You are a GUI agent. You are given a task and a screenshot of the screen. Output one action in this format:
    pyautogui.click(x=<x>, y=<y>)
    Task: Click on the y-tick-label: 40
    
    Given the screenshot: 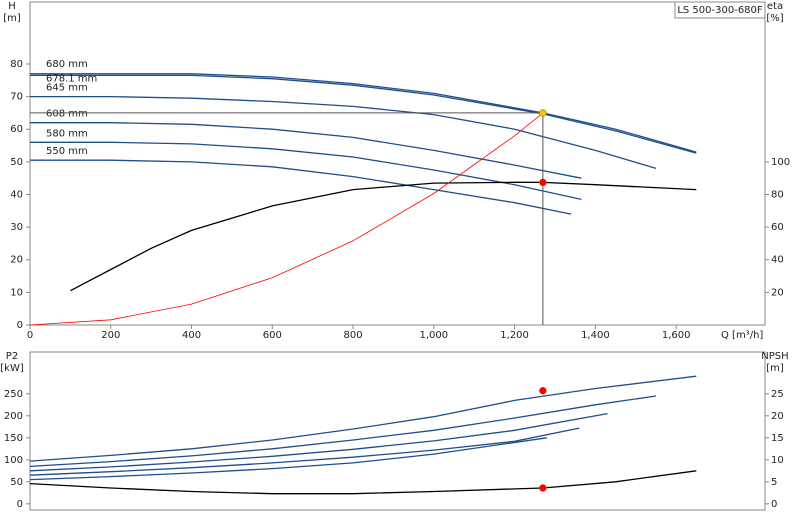 What is the action you would take?
    pyautogui.click(x=16, y=194)
    